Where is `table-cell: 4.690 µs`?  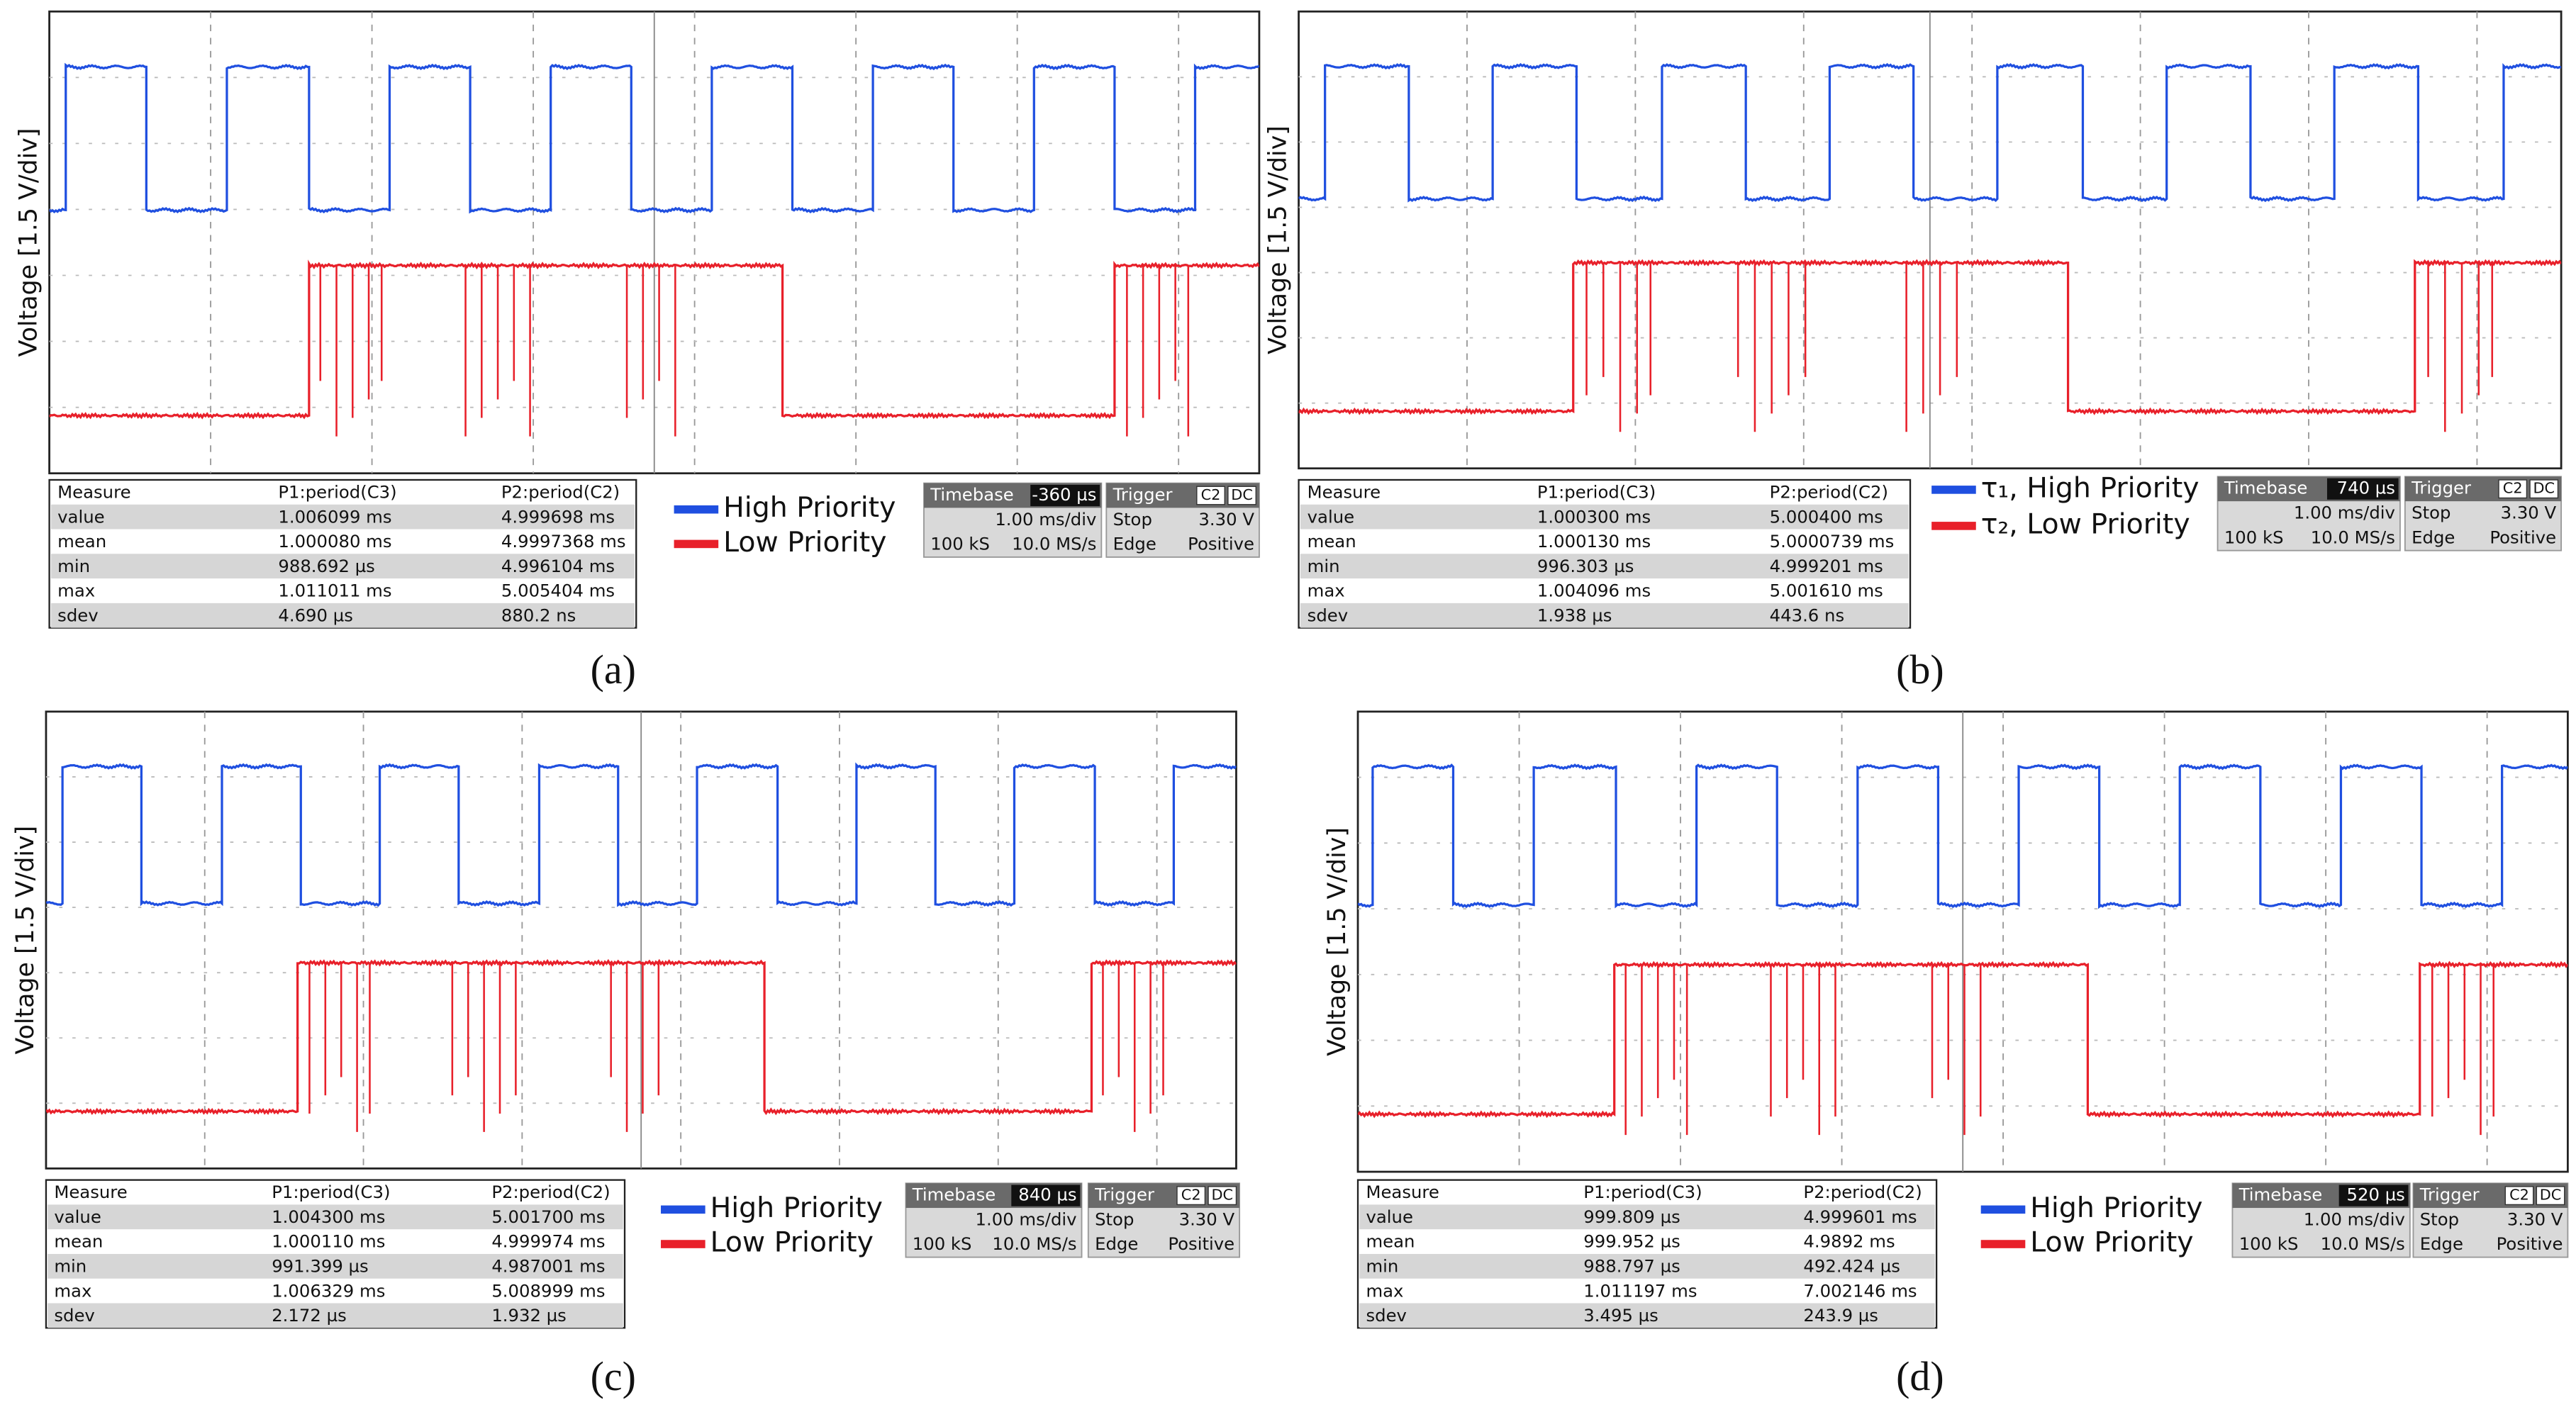
table-cell: 4.690 µs is located at coordinates (315, 615).